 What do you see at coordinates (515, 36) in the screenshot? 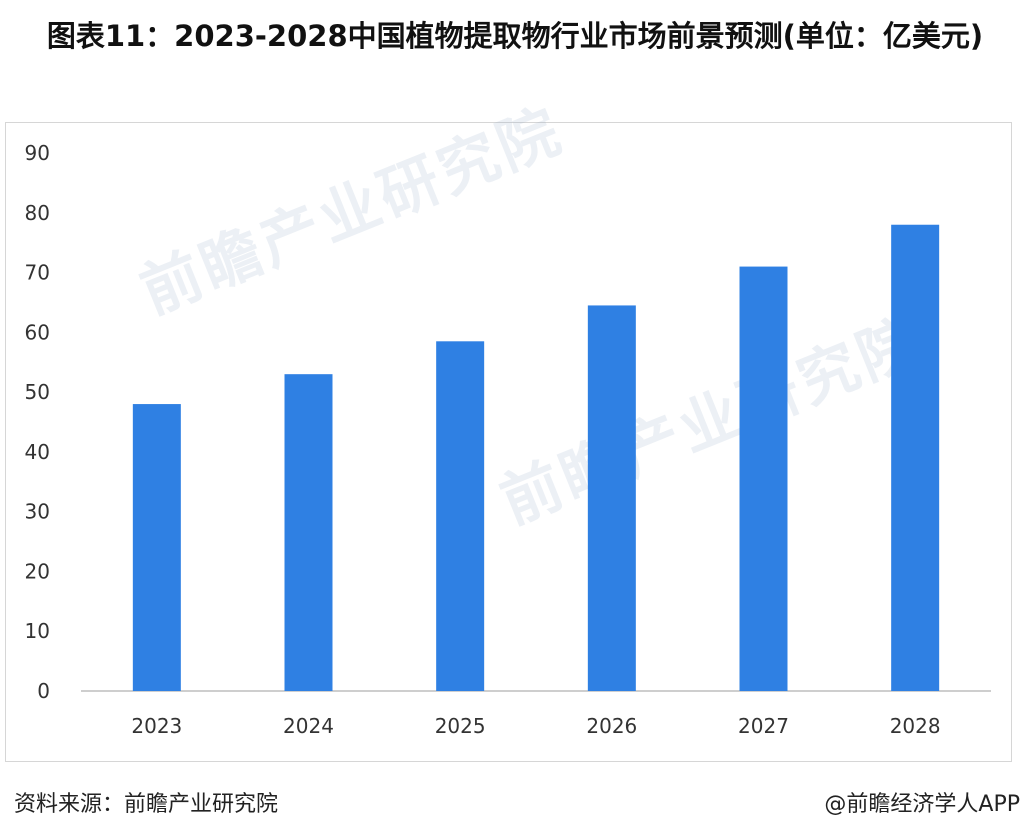
I see `chart-title: 图表11：2023-2028中国植物提取物行业市场前景预测(单位：亿美元)` at bounding box center [515, 36].